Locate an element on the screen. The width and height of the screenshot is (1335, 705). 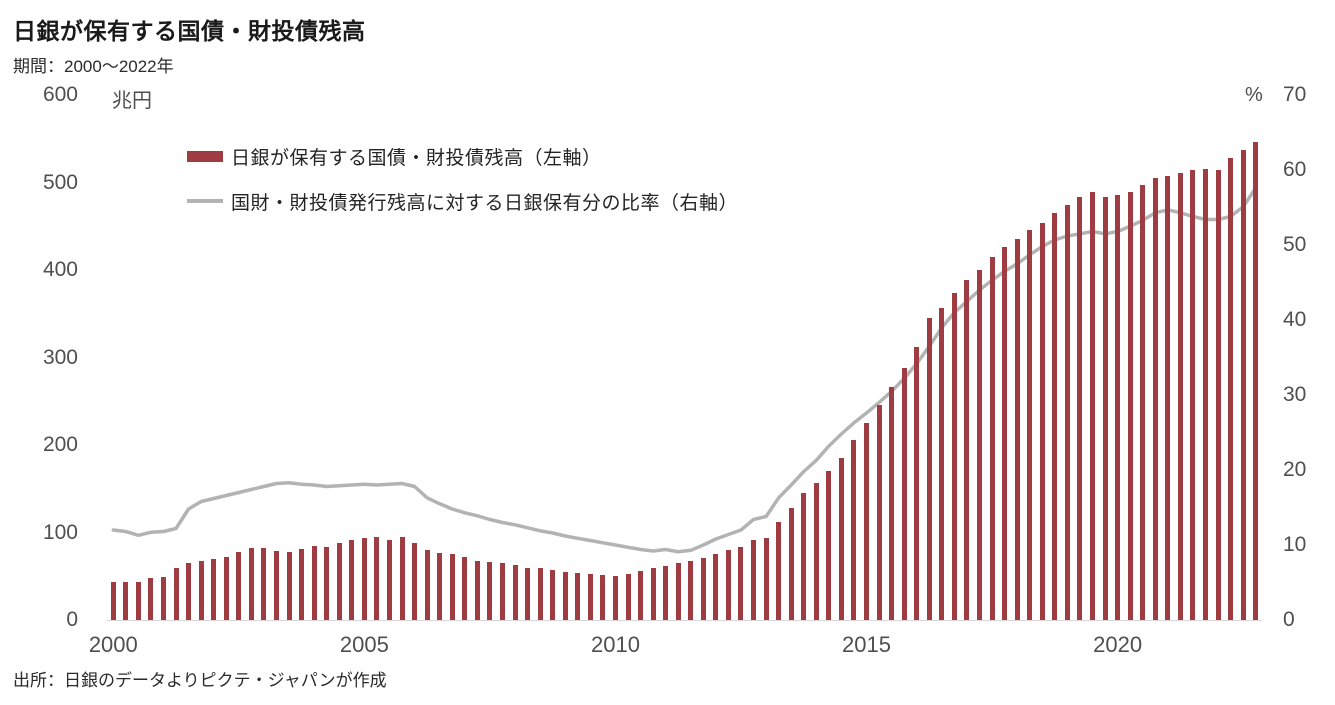
bar-2022Q1 is located at coordinates (1218, 395).